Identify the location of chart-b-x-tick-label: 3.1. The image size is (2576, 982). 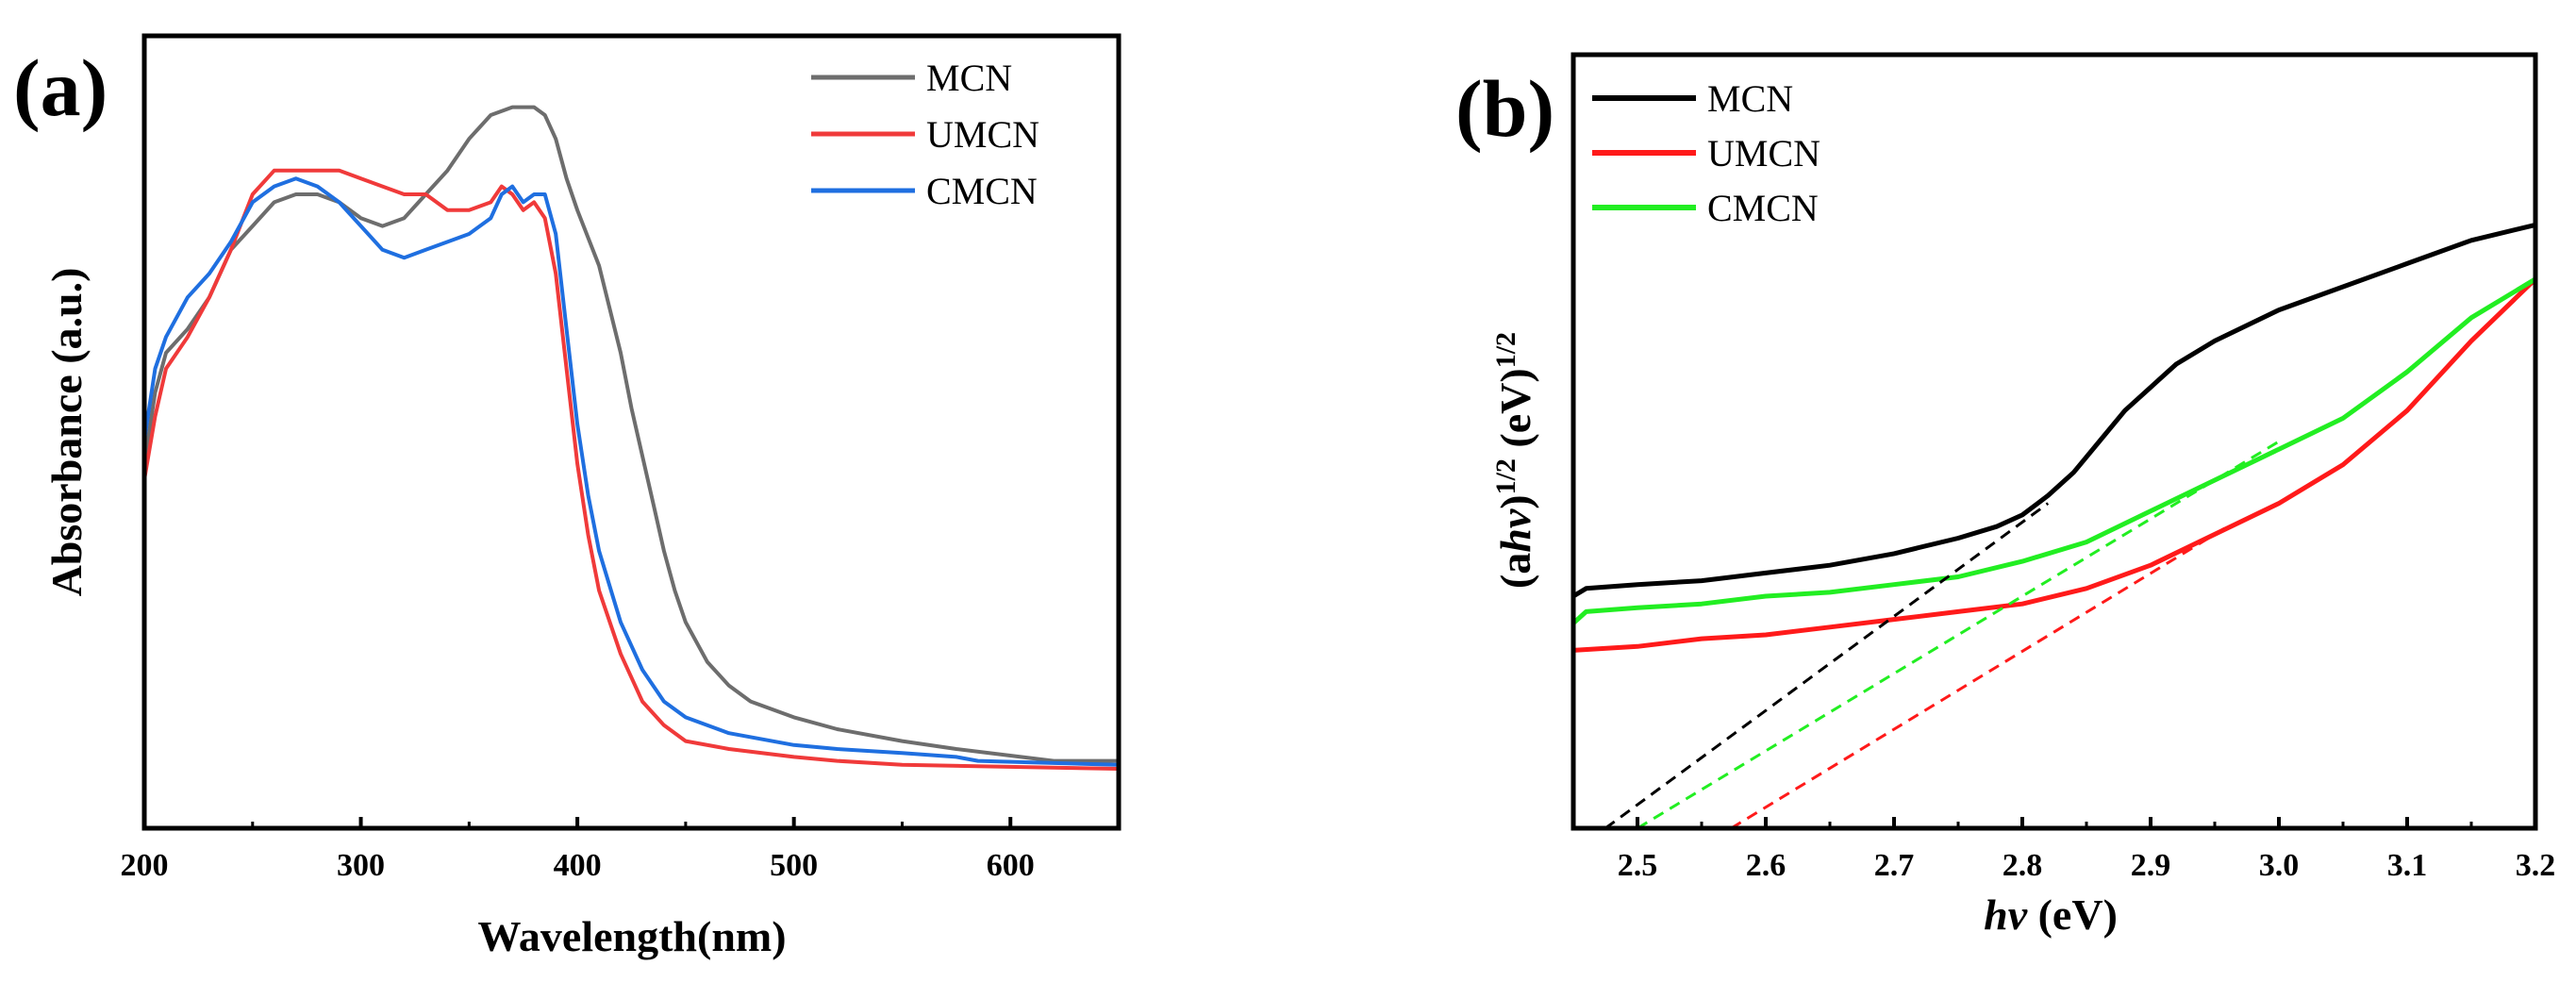
(2408, 865).